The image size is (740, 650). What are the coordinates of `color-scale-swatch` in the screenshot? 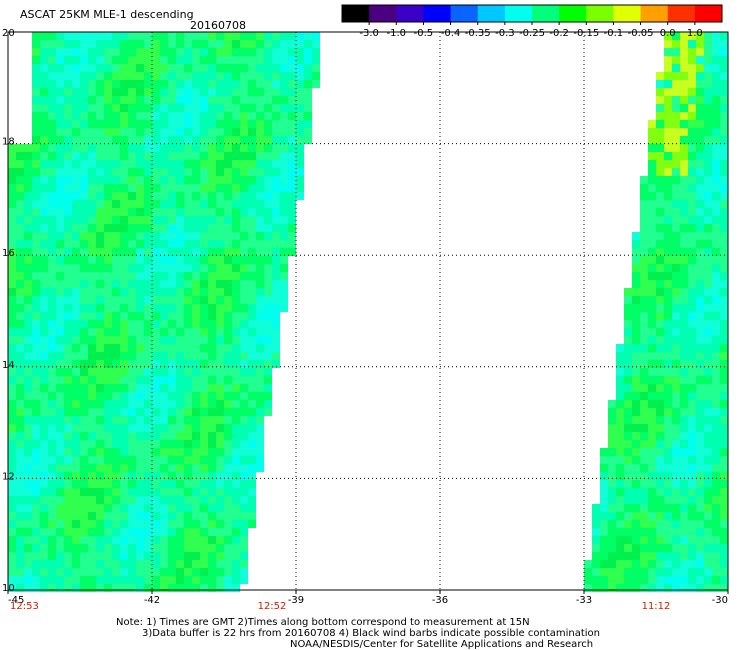 It's located at (356, 13).